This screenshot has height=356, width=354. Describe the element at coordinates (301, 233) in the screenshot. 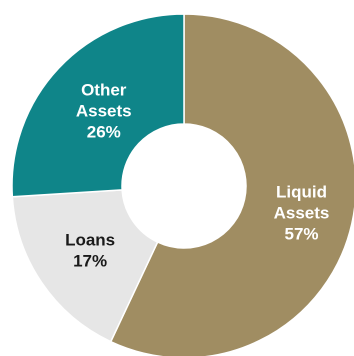

I see `slice-percent: 57%` at that location.